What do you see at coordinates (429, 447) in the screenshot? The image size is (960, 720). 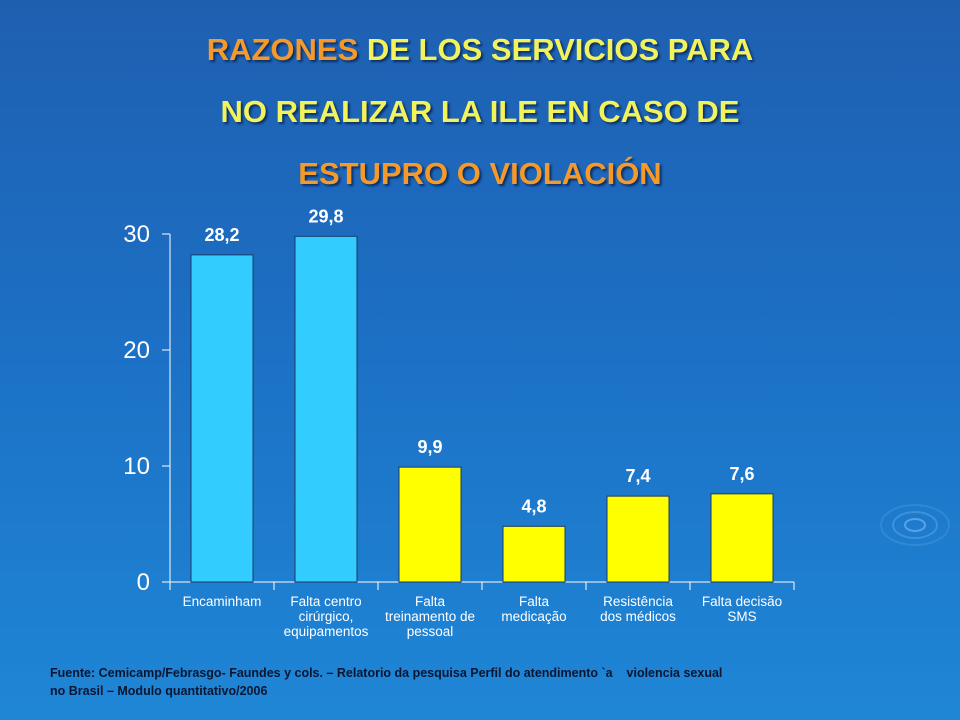 I see `data-label-3: 9,9` at bounding box center [429, 447].